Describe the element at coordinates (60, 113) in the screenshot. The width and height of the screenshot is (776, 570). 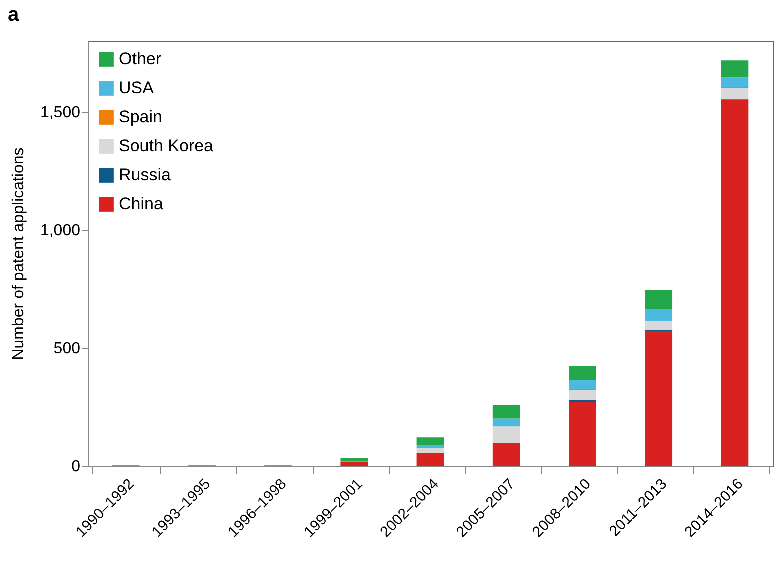
I see `y-tick-label: 1,500` at that location.